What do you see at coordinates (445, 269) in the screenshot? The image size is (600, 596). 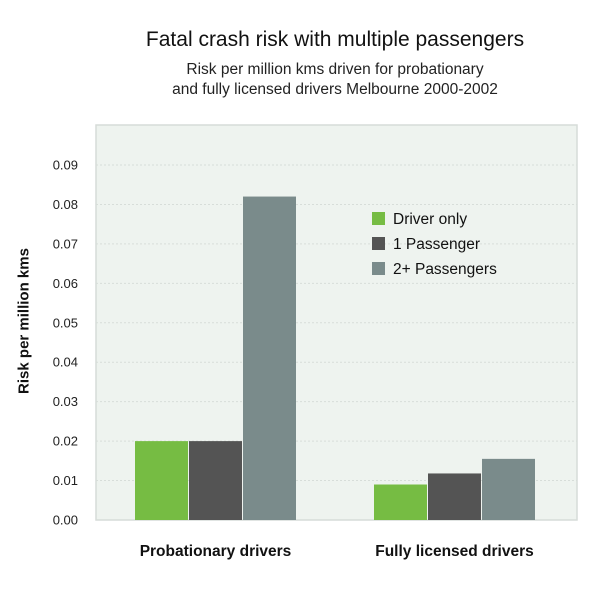 I see `legend-label: 2+ Passengers` at bounding box center [445, 269].